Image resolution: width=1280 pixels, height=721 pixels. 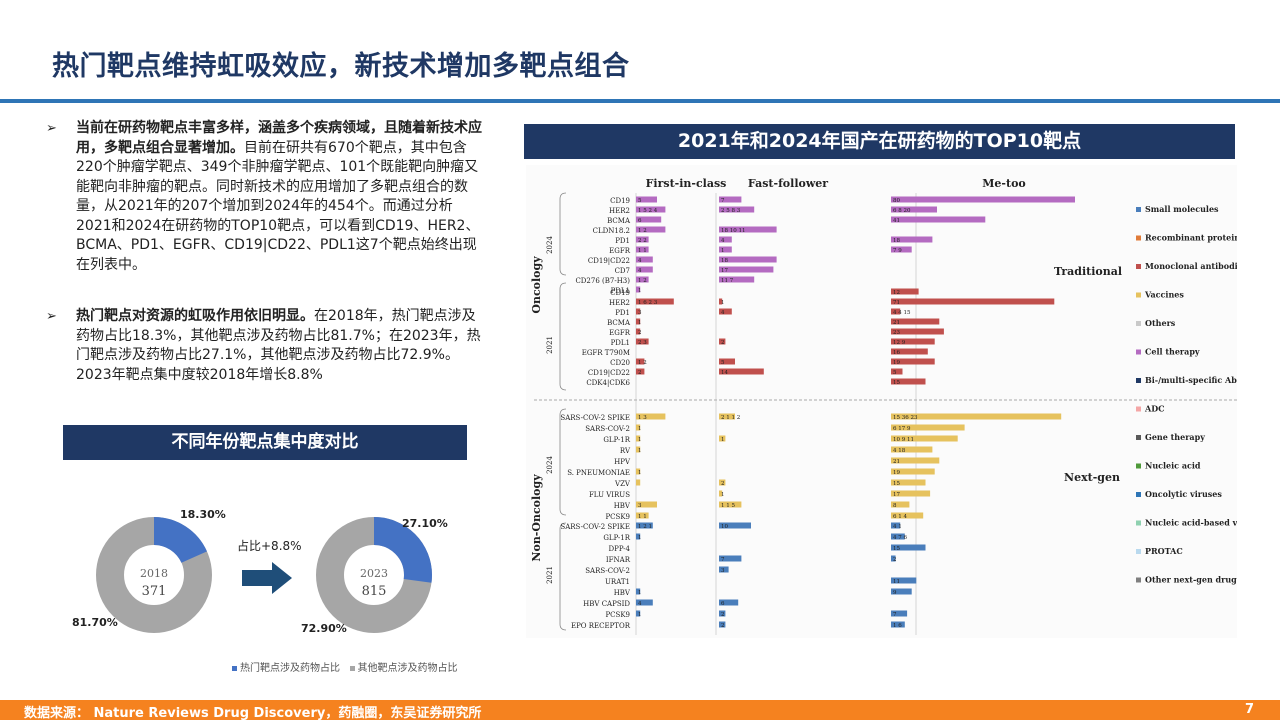 What do you see at coordinates (341, 66) in the screenshot?
I see `page-title: 热门靶点维持虹吸效应，新技术增加多靶点组合` at bounding box center [341, 66].